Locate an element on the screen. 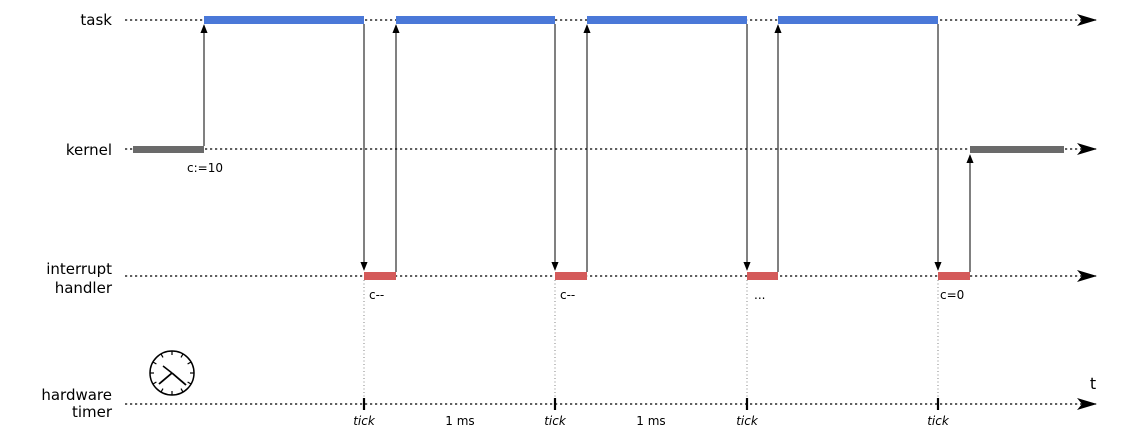 This screenshot has width=1142, height=429. interrupt-annotation: c=0 is located at coordinates (952, 295).